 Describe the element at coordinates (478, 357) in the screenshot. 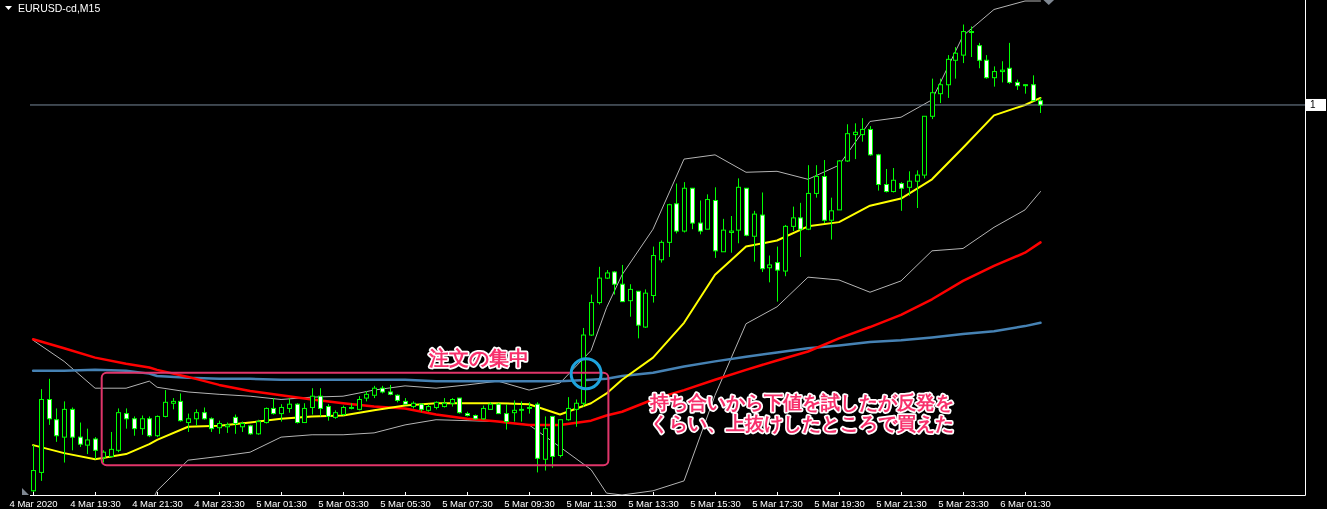

I see `annotation: 注文の集中` at that location.